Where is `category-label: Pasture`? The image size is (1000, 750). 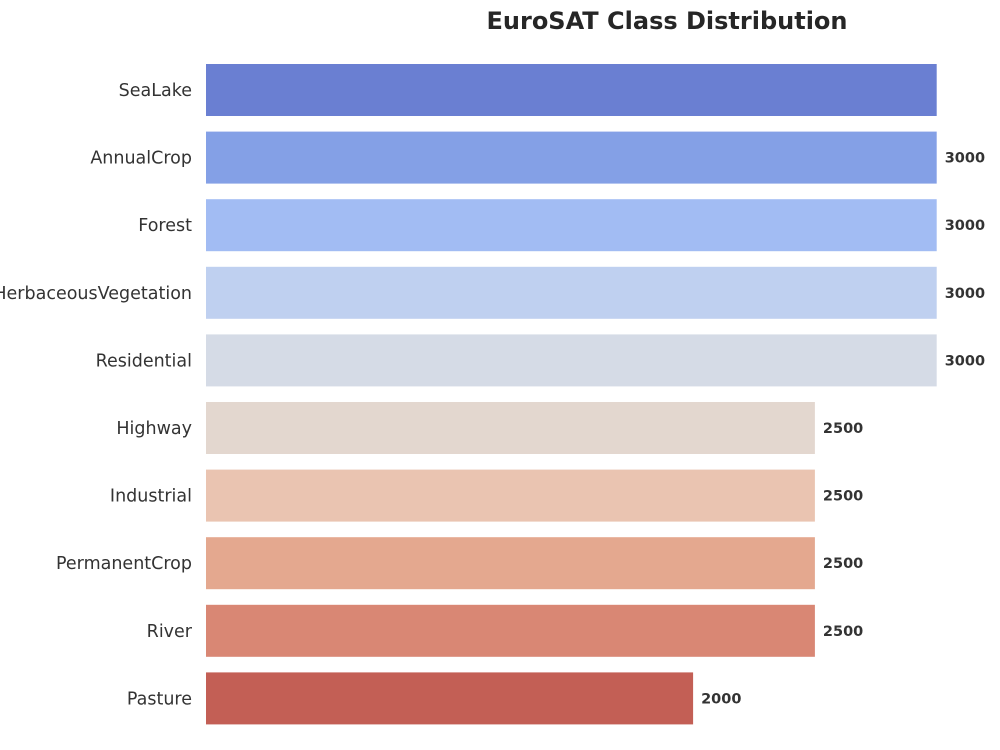 category-label: Pasture is located at coordinates (159, 699).